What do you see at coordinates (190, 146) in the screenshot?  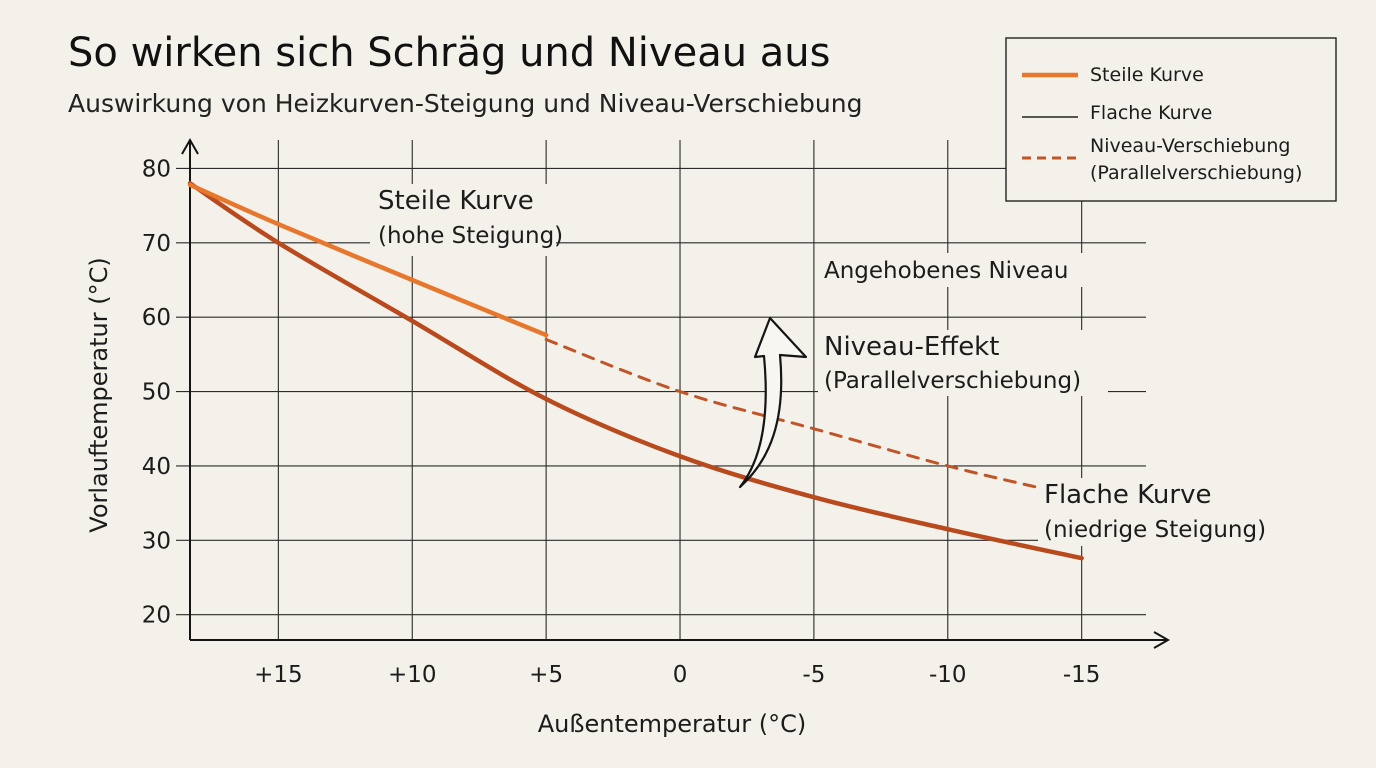 I see `y-axis-arrow-icon` at bounding box center [190, 146].